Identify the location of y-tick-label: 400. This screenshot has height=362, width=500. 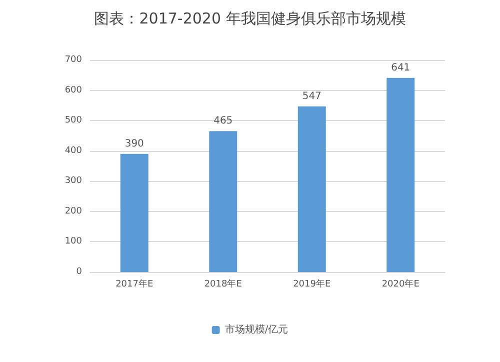
(73, 151).